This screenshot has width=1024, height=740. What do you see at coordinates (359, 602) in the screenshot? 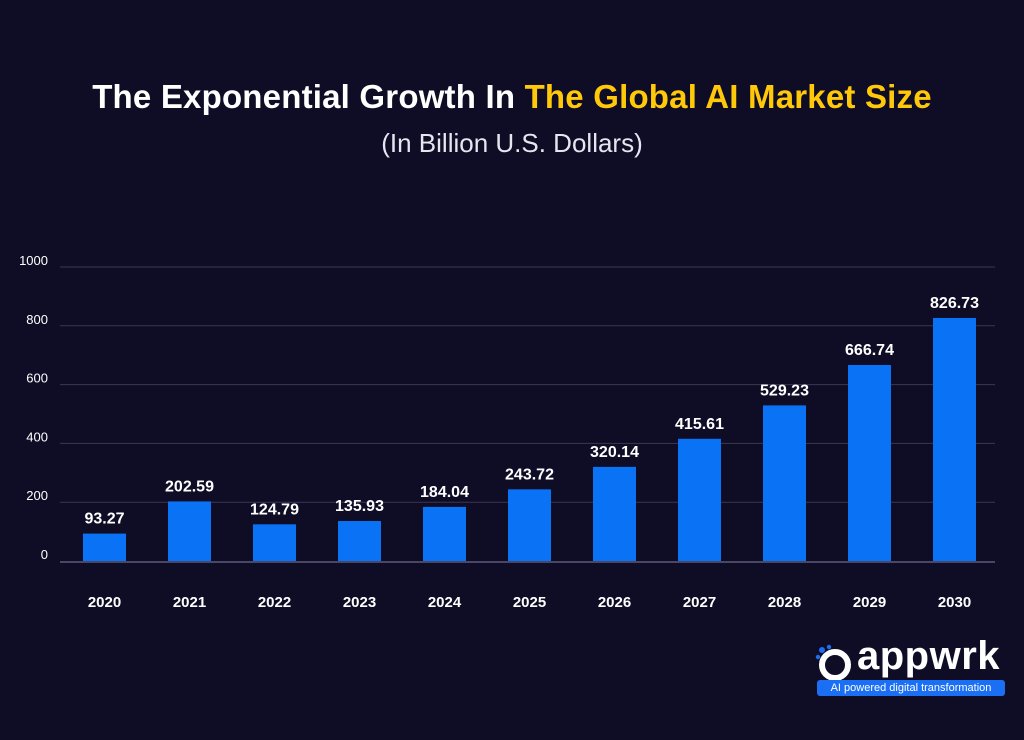
I see `x-tick-label: 2023` at bounding box center [359, 602].